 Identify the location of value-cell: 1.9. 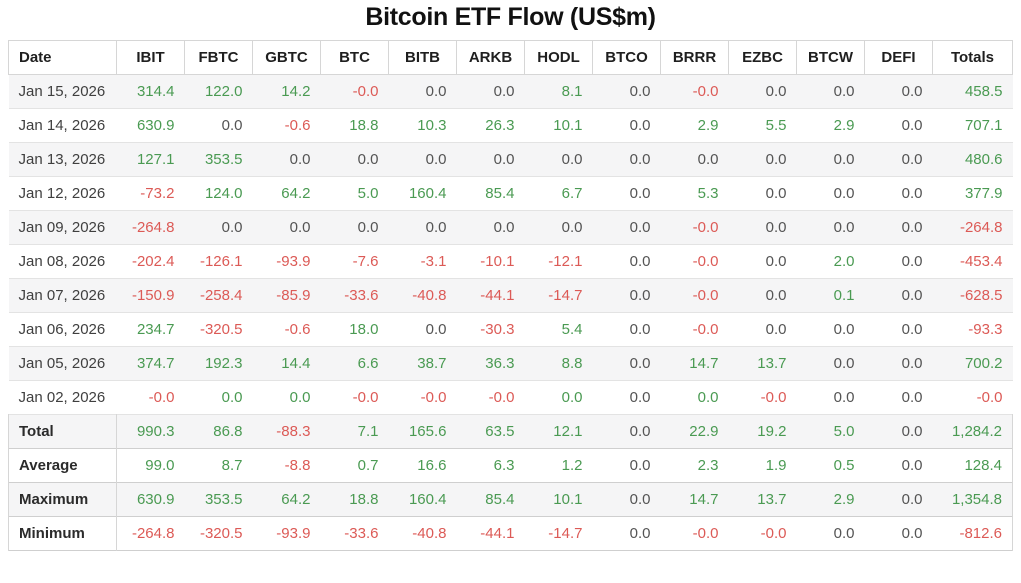
(776, 465).